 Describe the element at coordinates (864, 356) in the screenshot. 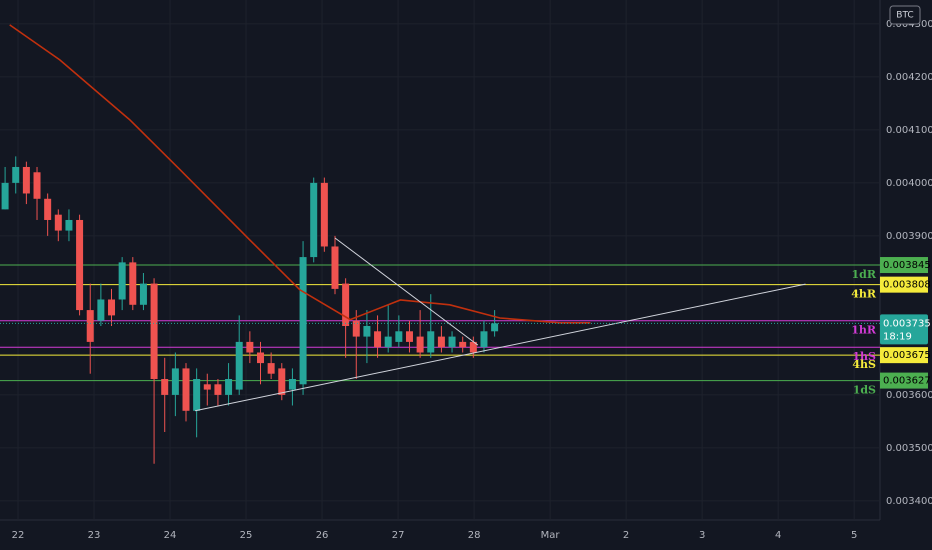

I see `level-name: 1hS` at that location.